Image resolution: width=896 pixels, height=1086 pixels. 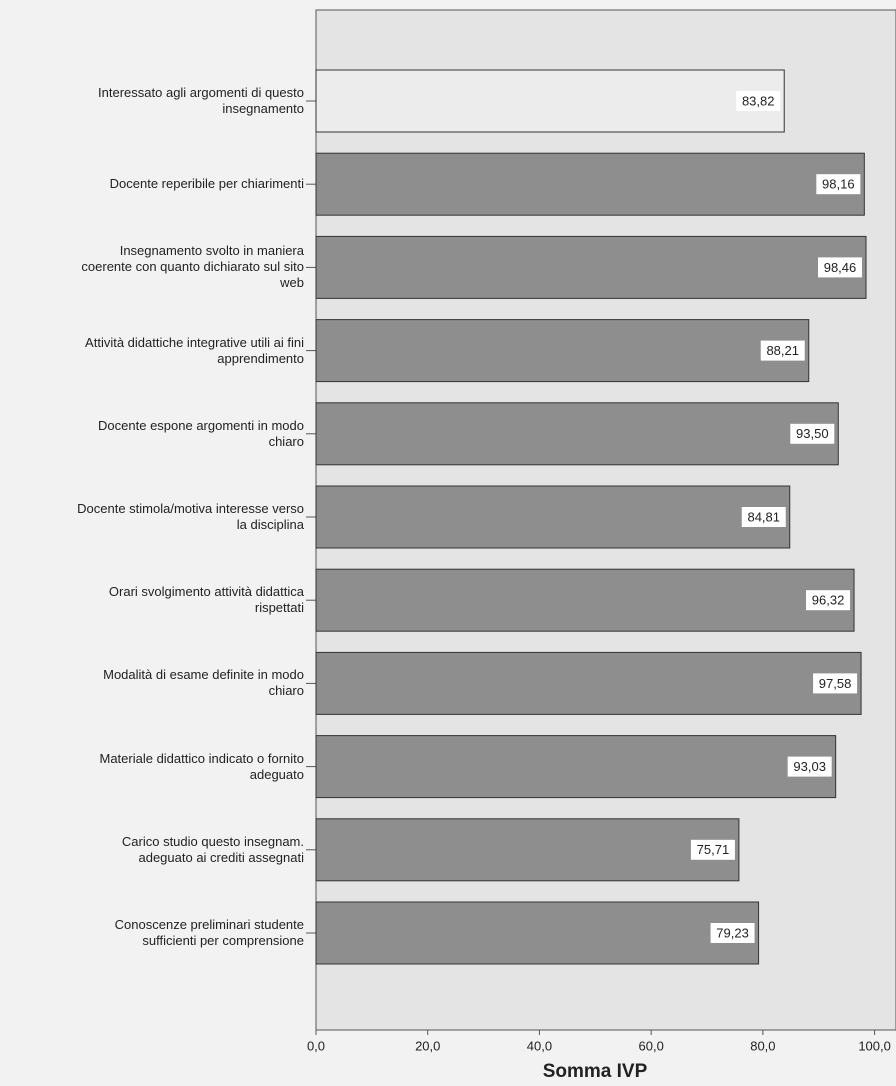 I want to click on value-label: 98,16, so click(x=838, y=184).